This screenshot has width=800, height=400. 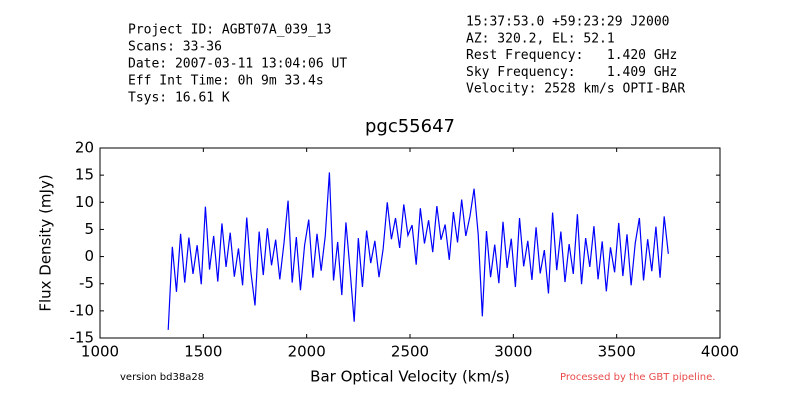 I want to click on x-tick-label: 3500, so click(x=617, y=352).